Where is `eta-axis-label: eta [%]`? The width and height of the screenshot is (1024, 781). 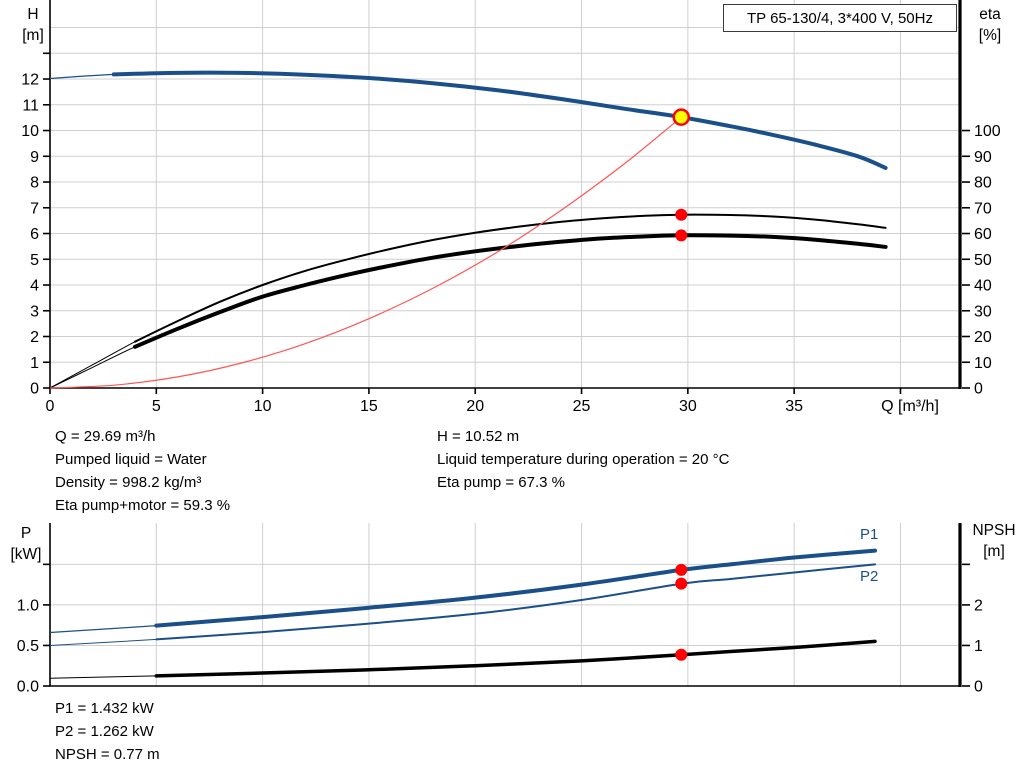 eta-axis-label: eta [%] is located at coordinates (990, 25).